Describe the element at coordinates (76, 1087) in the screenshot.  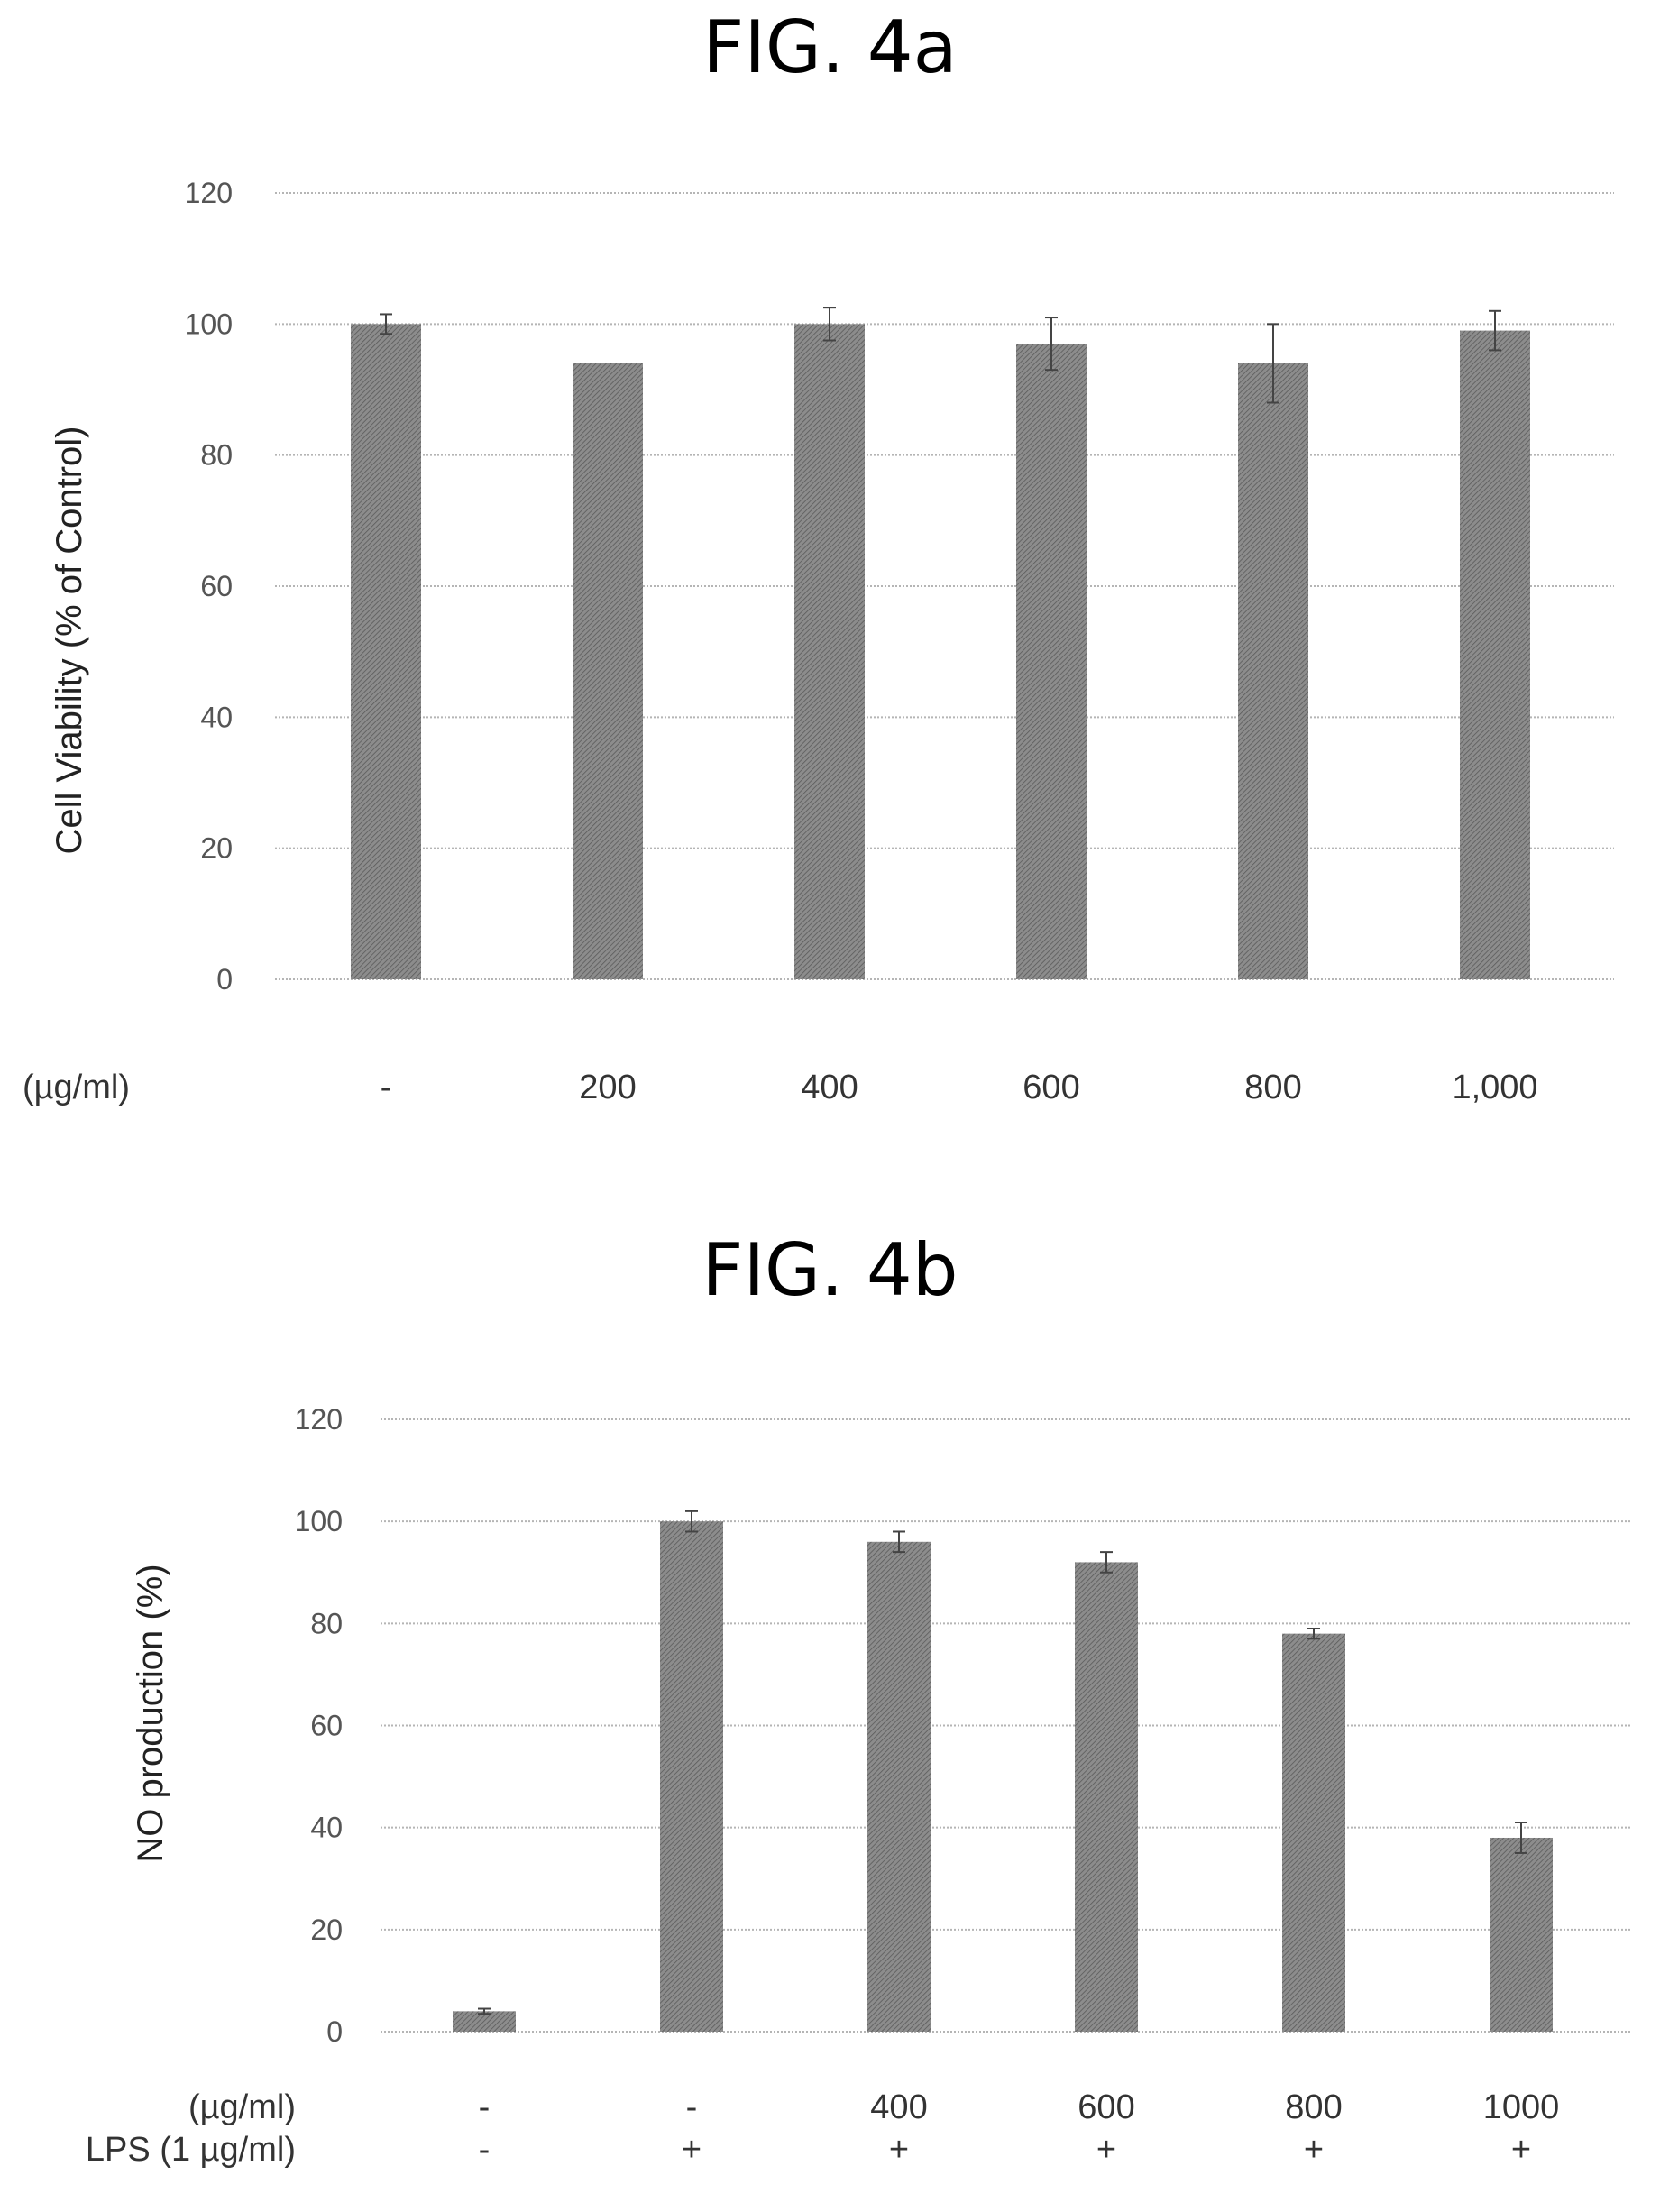
I see `fig4a-row-label: (µg/ml)` at that location.